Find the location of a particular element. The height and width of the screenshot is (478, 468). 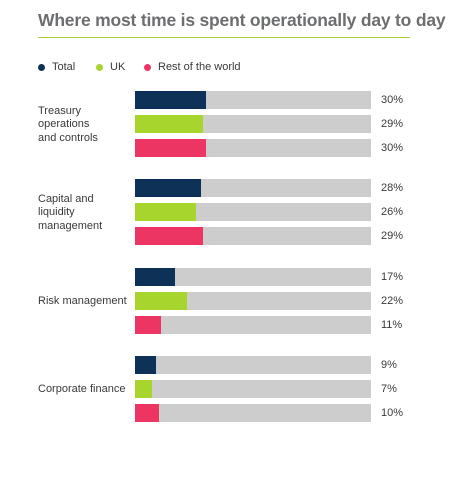

data-label: 9% is located at coordinates (389, 365).